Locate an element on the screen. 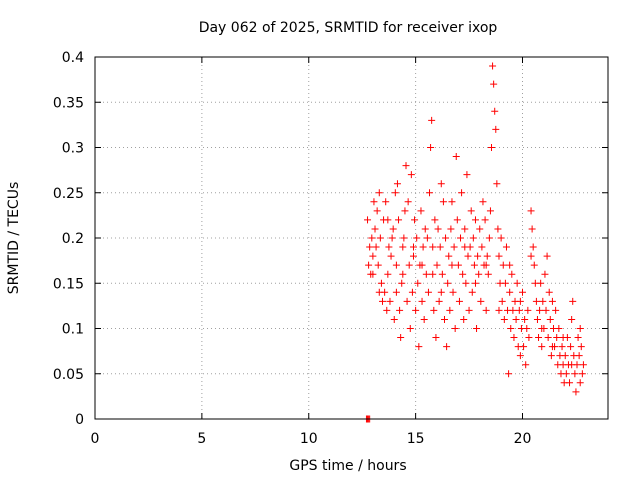  y-tick-label: 0.3 is located at coordinates (73, 149).